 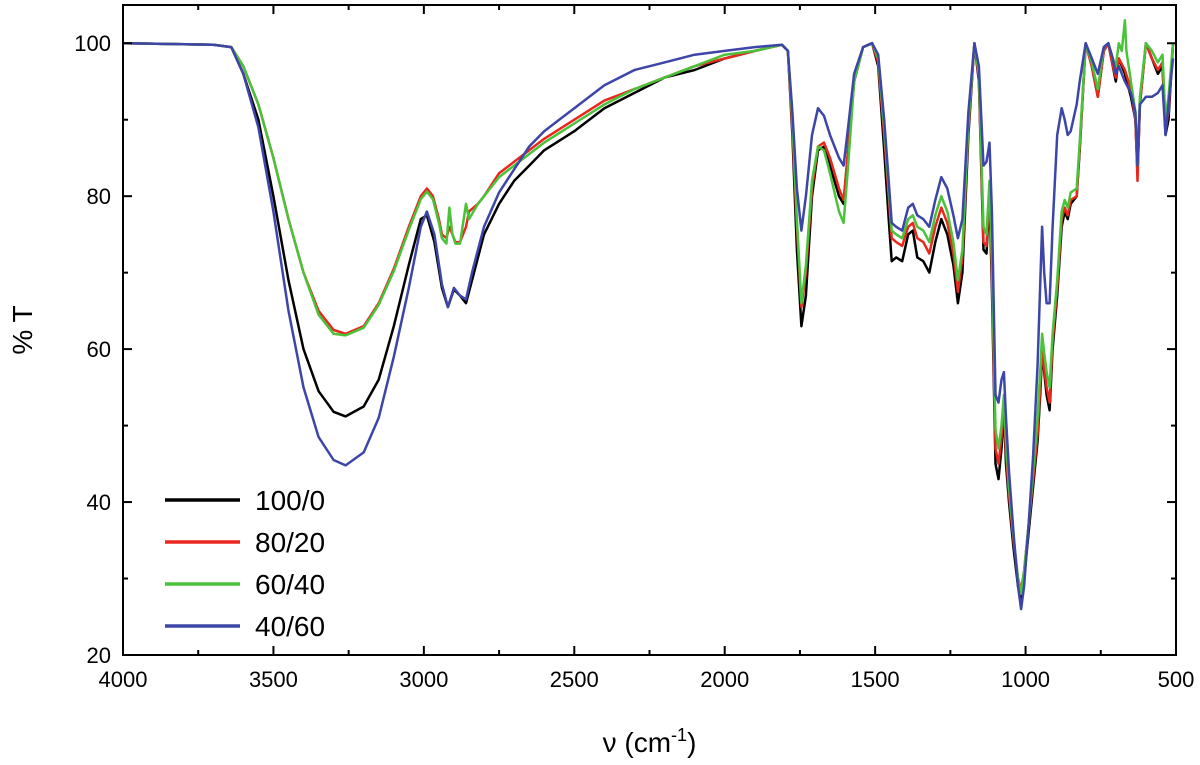 What do you see at coordinates (99, 349) in the screenshot?
I see `y-tick-label: 60` at bounding box center [99, 349].